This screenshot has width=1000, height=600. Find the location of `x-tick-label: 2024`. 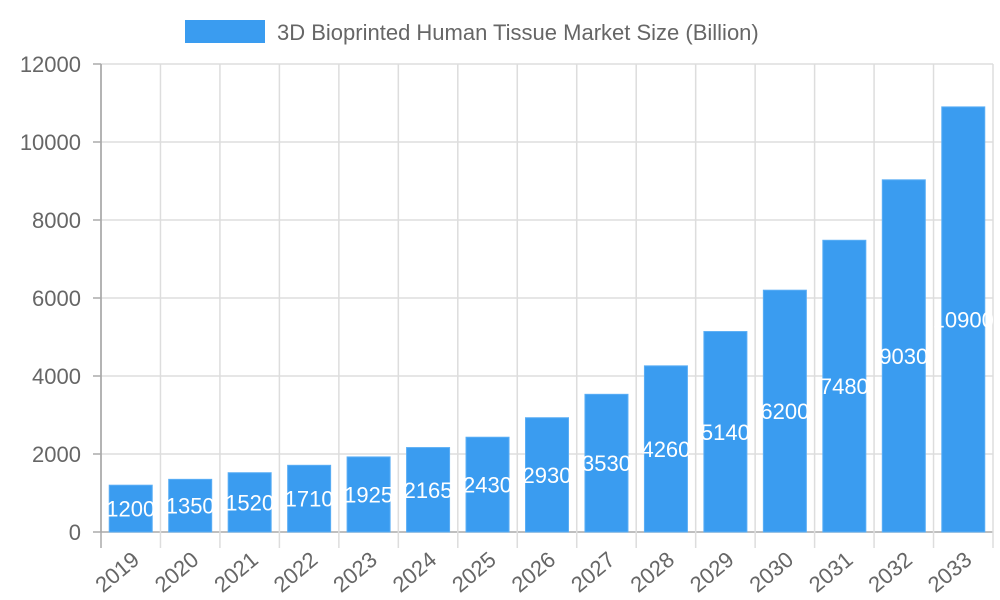

x-tick-label: 2024 is located at coordinates (415, 572).